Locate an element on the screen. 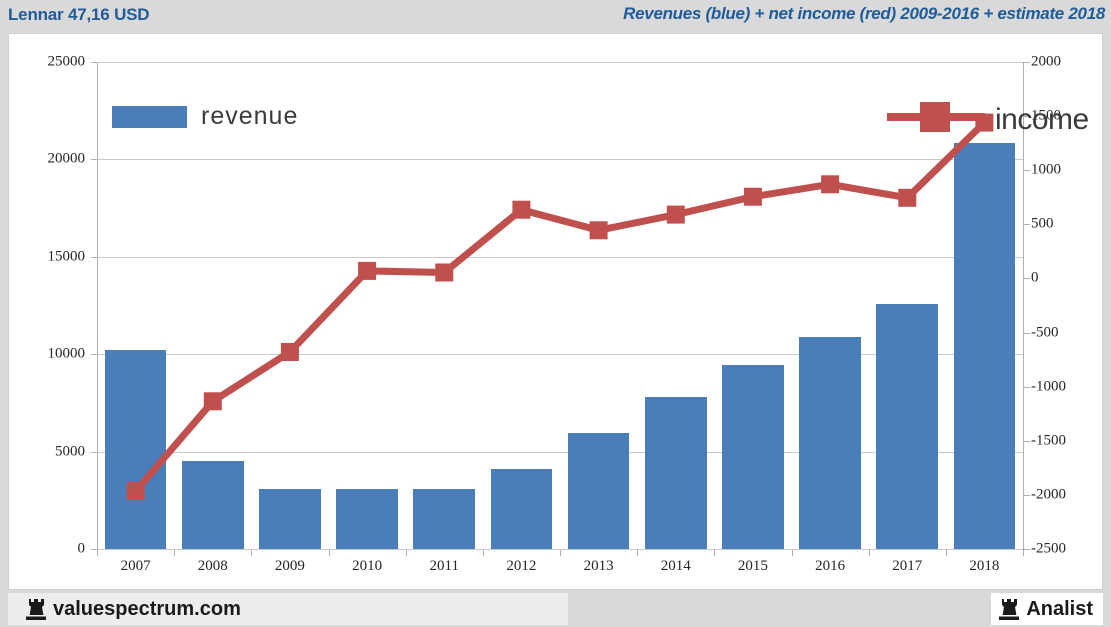 The image size is (1111, 627). y-axis-right-tick-label: -1500 is located at coordinates (1048, 440).